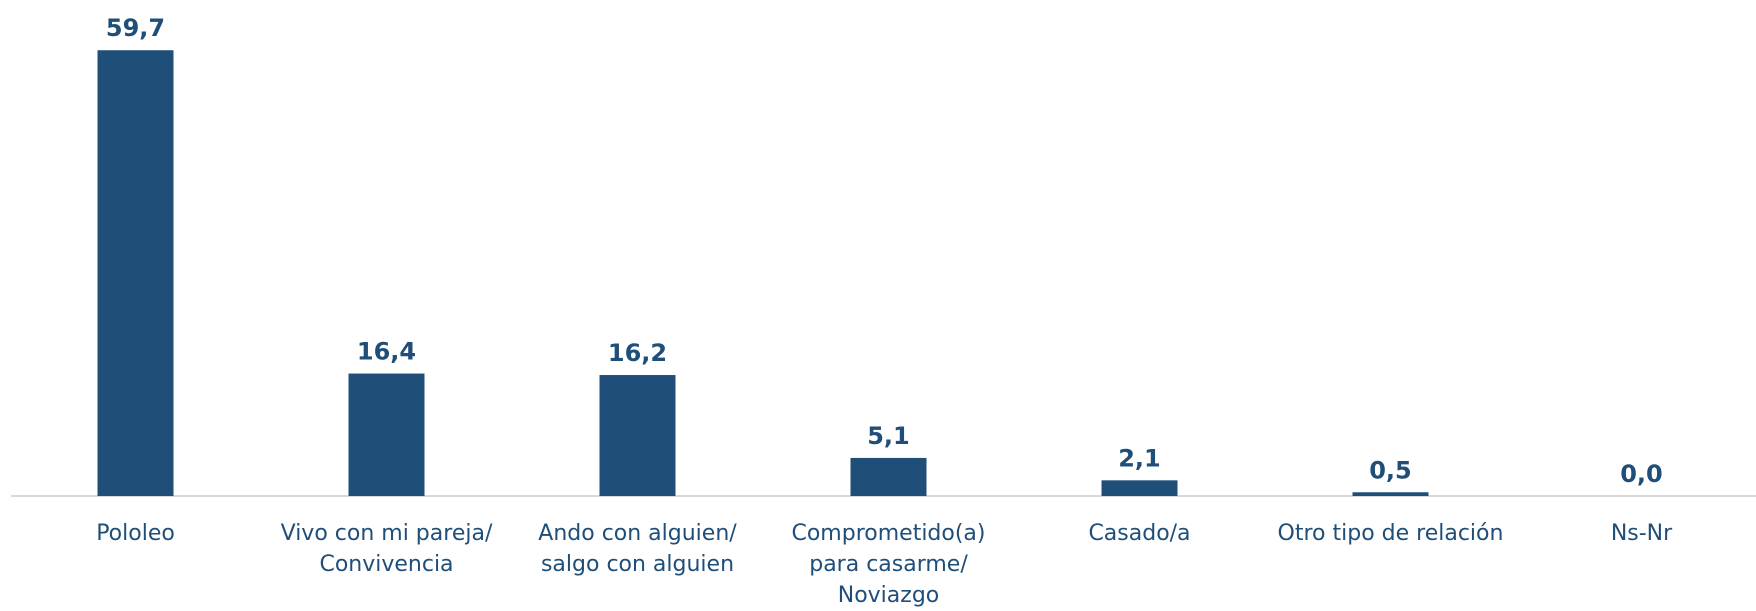 Image resolution: width=1756 pixels, height=611 pixels. What do you see at coordinates (135, 533) in the screenshot?
I see `x-tick-label: Pololeo` at bounding box center [135, 533].